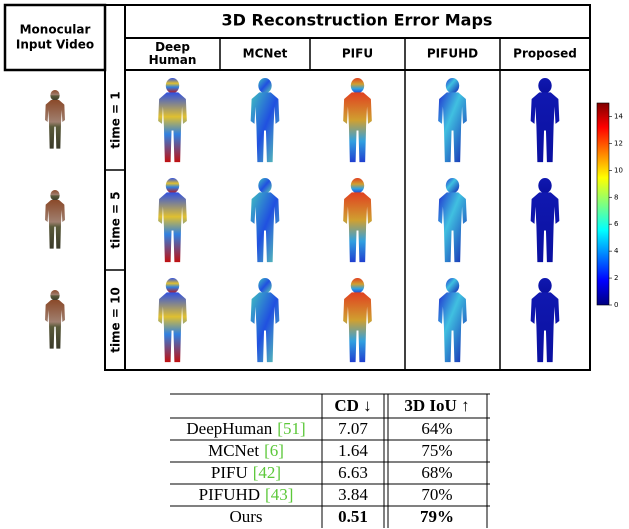  Describe the element at coordinates (616, 224) in the screenshot. I see `colorbar-tick-label: 6` at that location.